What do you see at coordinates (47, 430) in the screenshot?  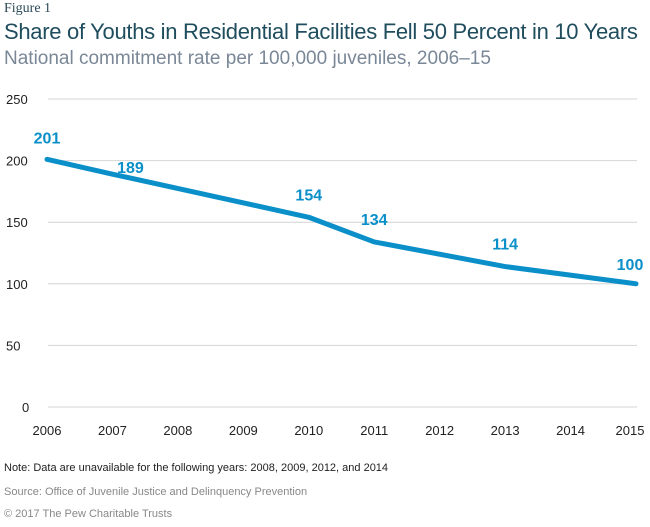 I see `x-tick-label: 2006` at bounding box center [47, 430].